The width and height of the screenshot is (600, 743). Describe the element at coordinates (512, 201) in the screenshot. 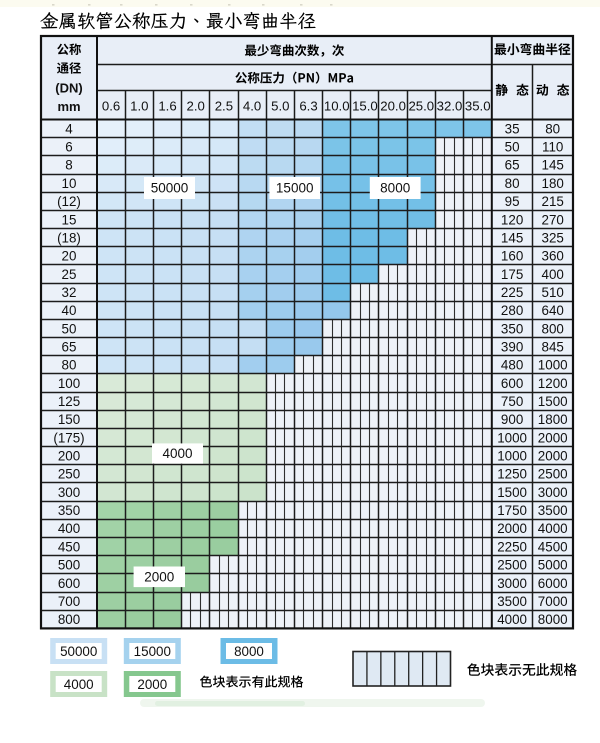

I see `svg-text: 95` at that location.